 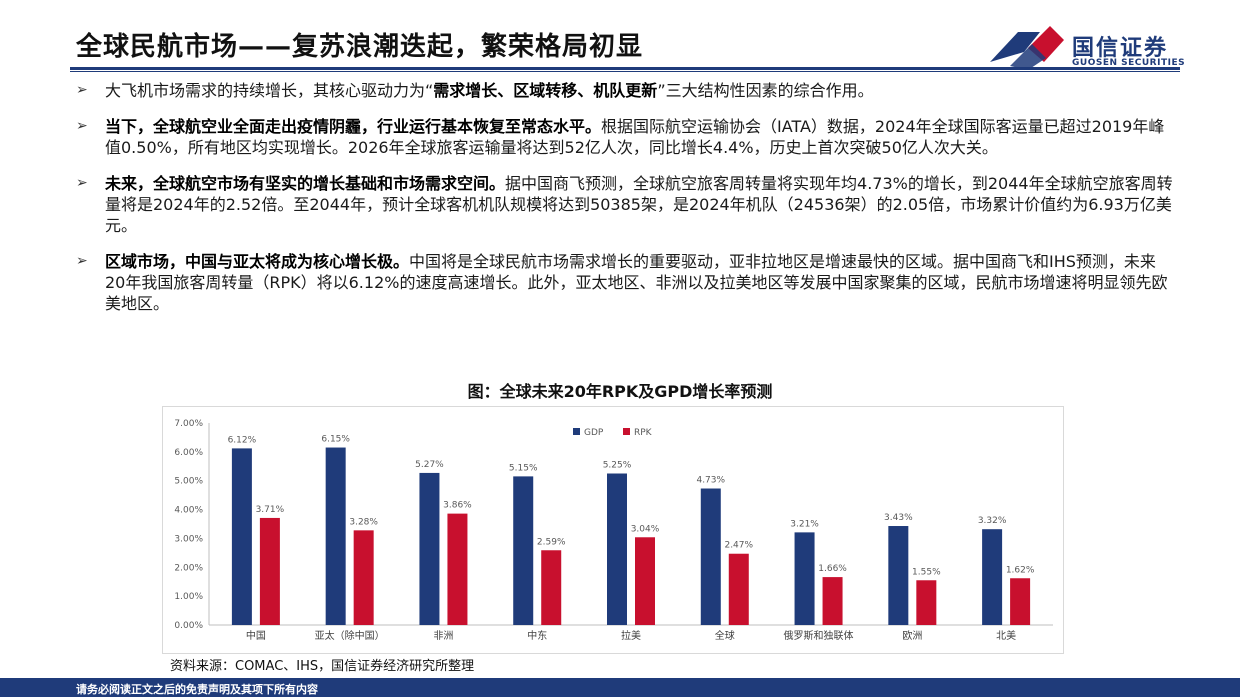 What do you see at coordinates (819, 635) in the screenshot?
I see `x-tick-label: 俄罗斯和独联体` at bounding box center [819, 635].